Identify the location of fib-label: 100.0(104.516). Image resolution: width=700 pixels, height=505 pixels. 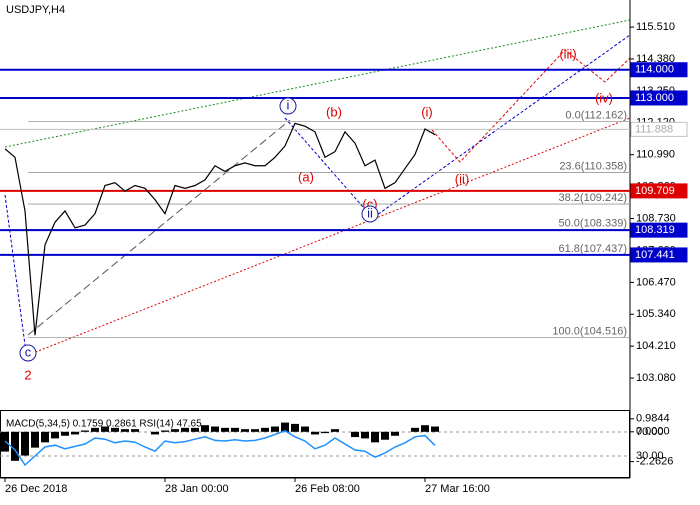
(589, 331).